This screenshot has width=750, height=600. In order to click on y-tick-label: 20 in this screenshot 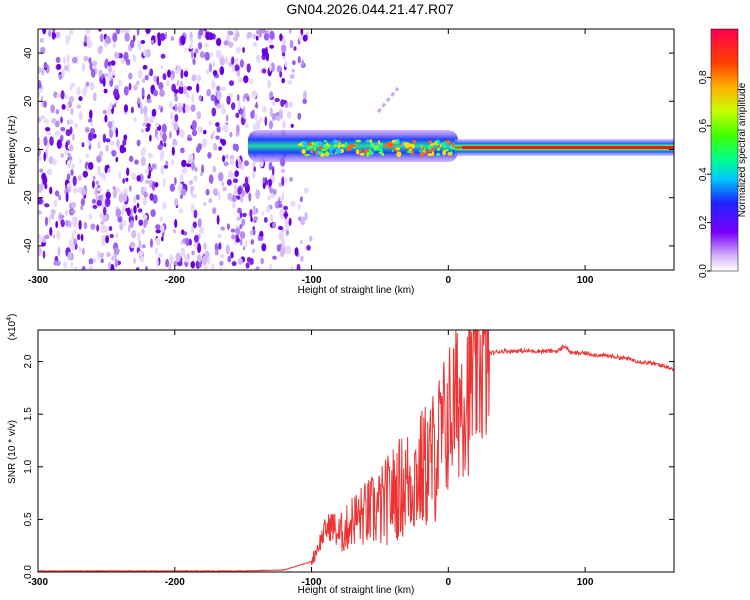, I will do `click(28, 101)`.